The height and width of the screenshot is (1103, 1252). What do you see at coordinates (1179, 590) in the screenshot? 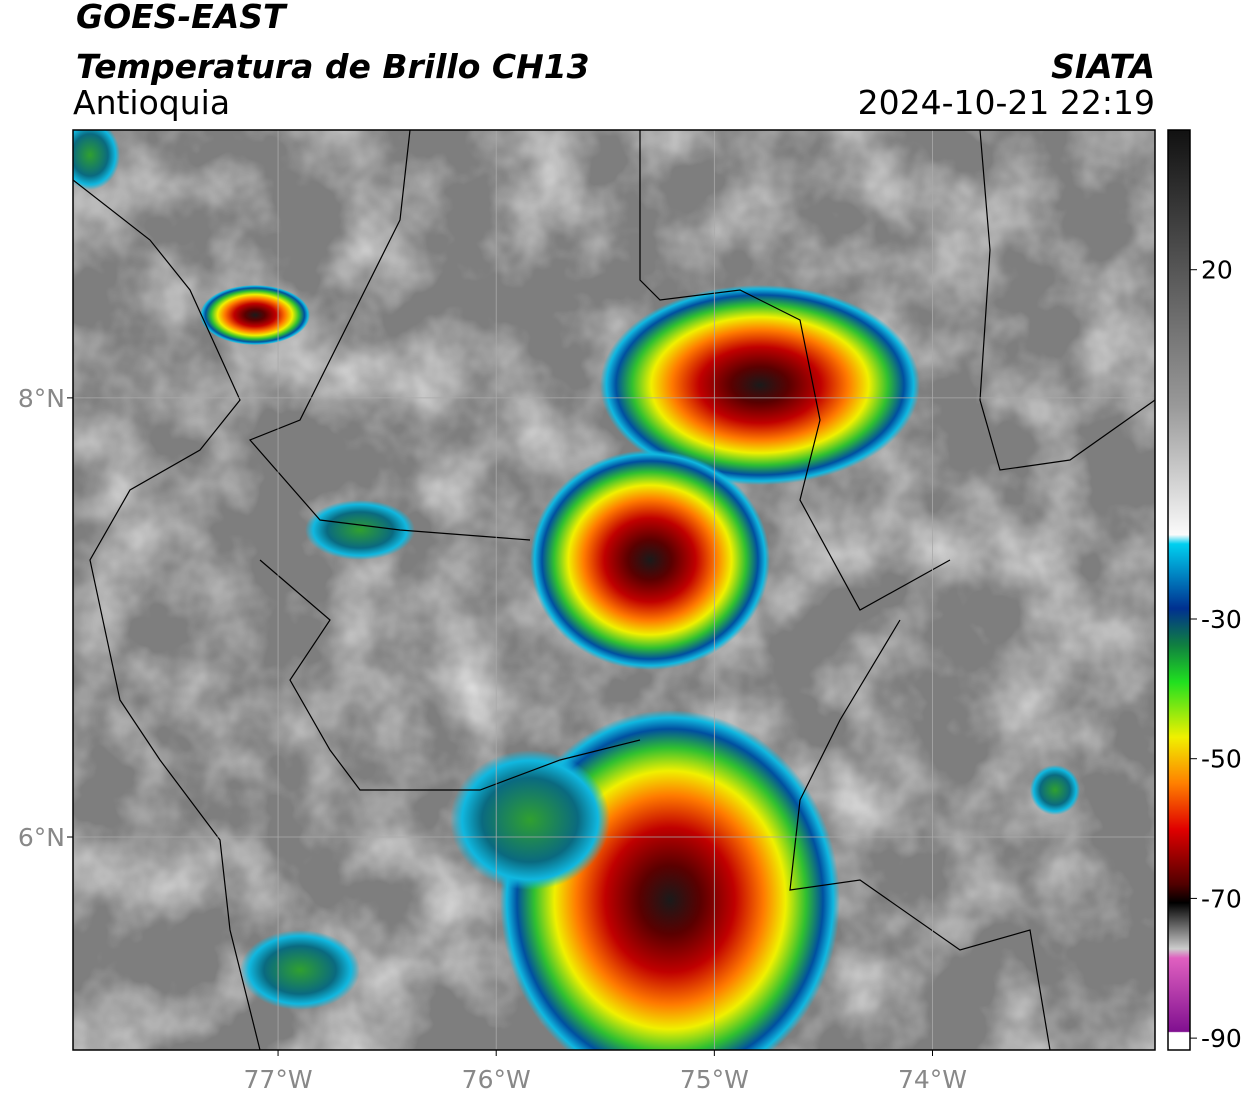
I see `colorbar` at bounding box center [1179, 590].